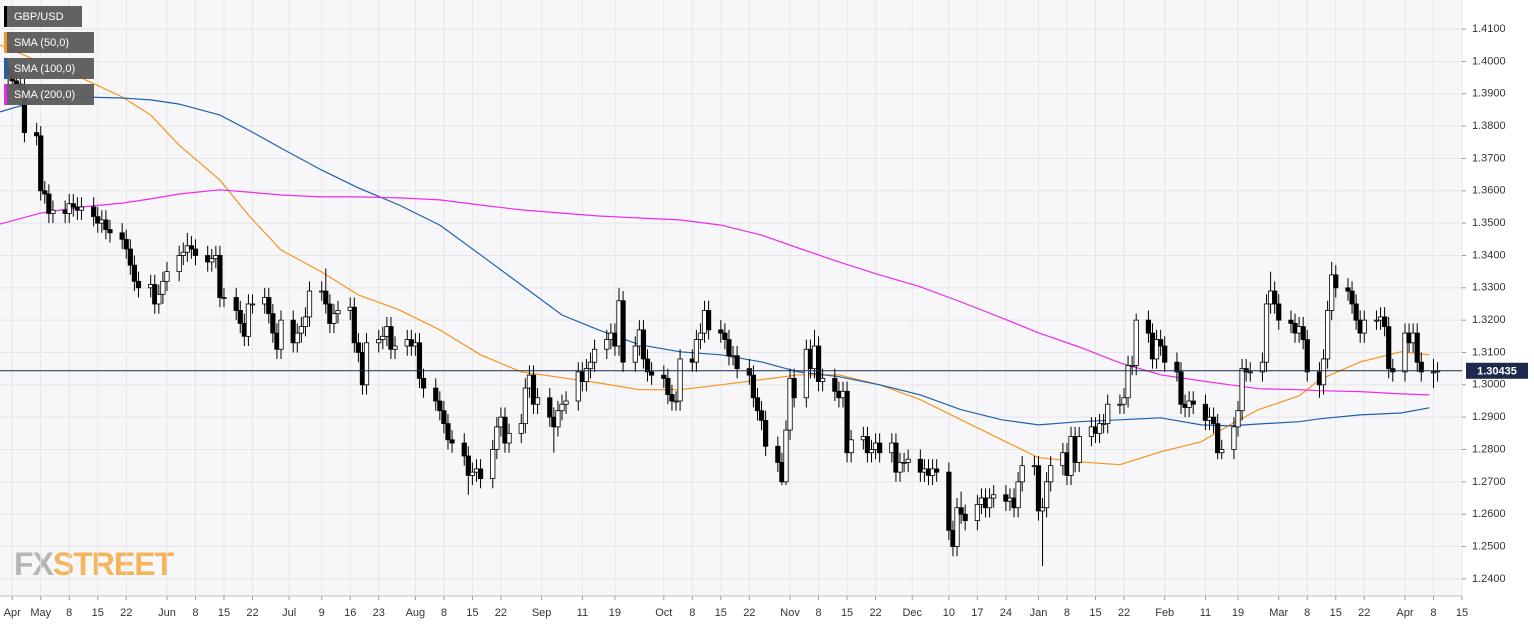 Image resolution: width=1534 pixels, height=626 pixels. I want to click on x-tick-label: 9, so click(322, 613).